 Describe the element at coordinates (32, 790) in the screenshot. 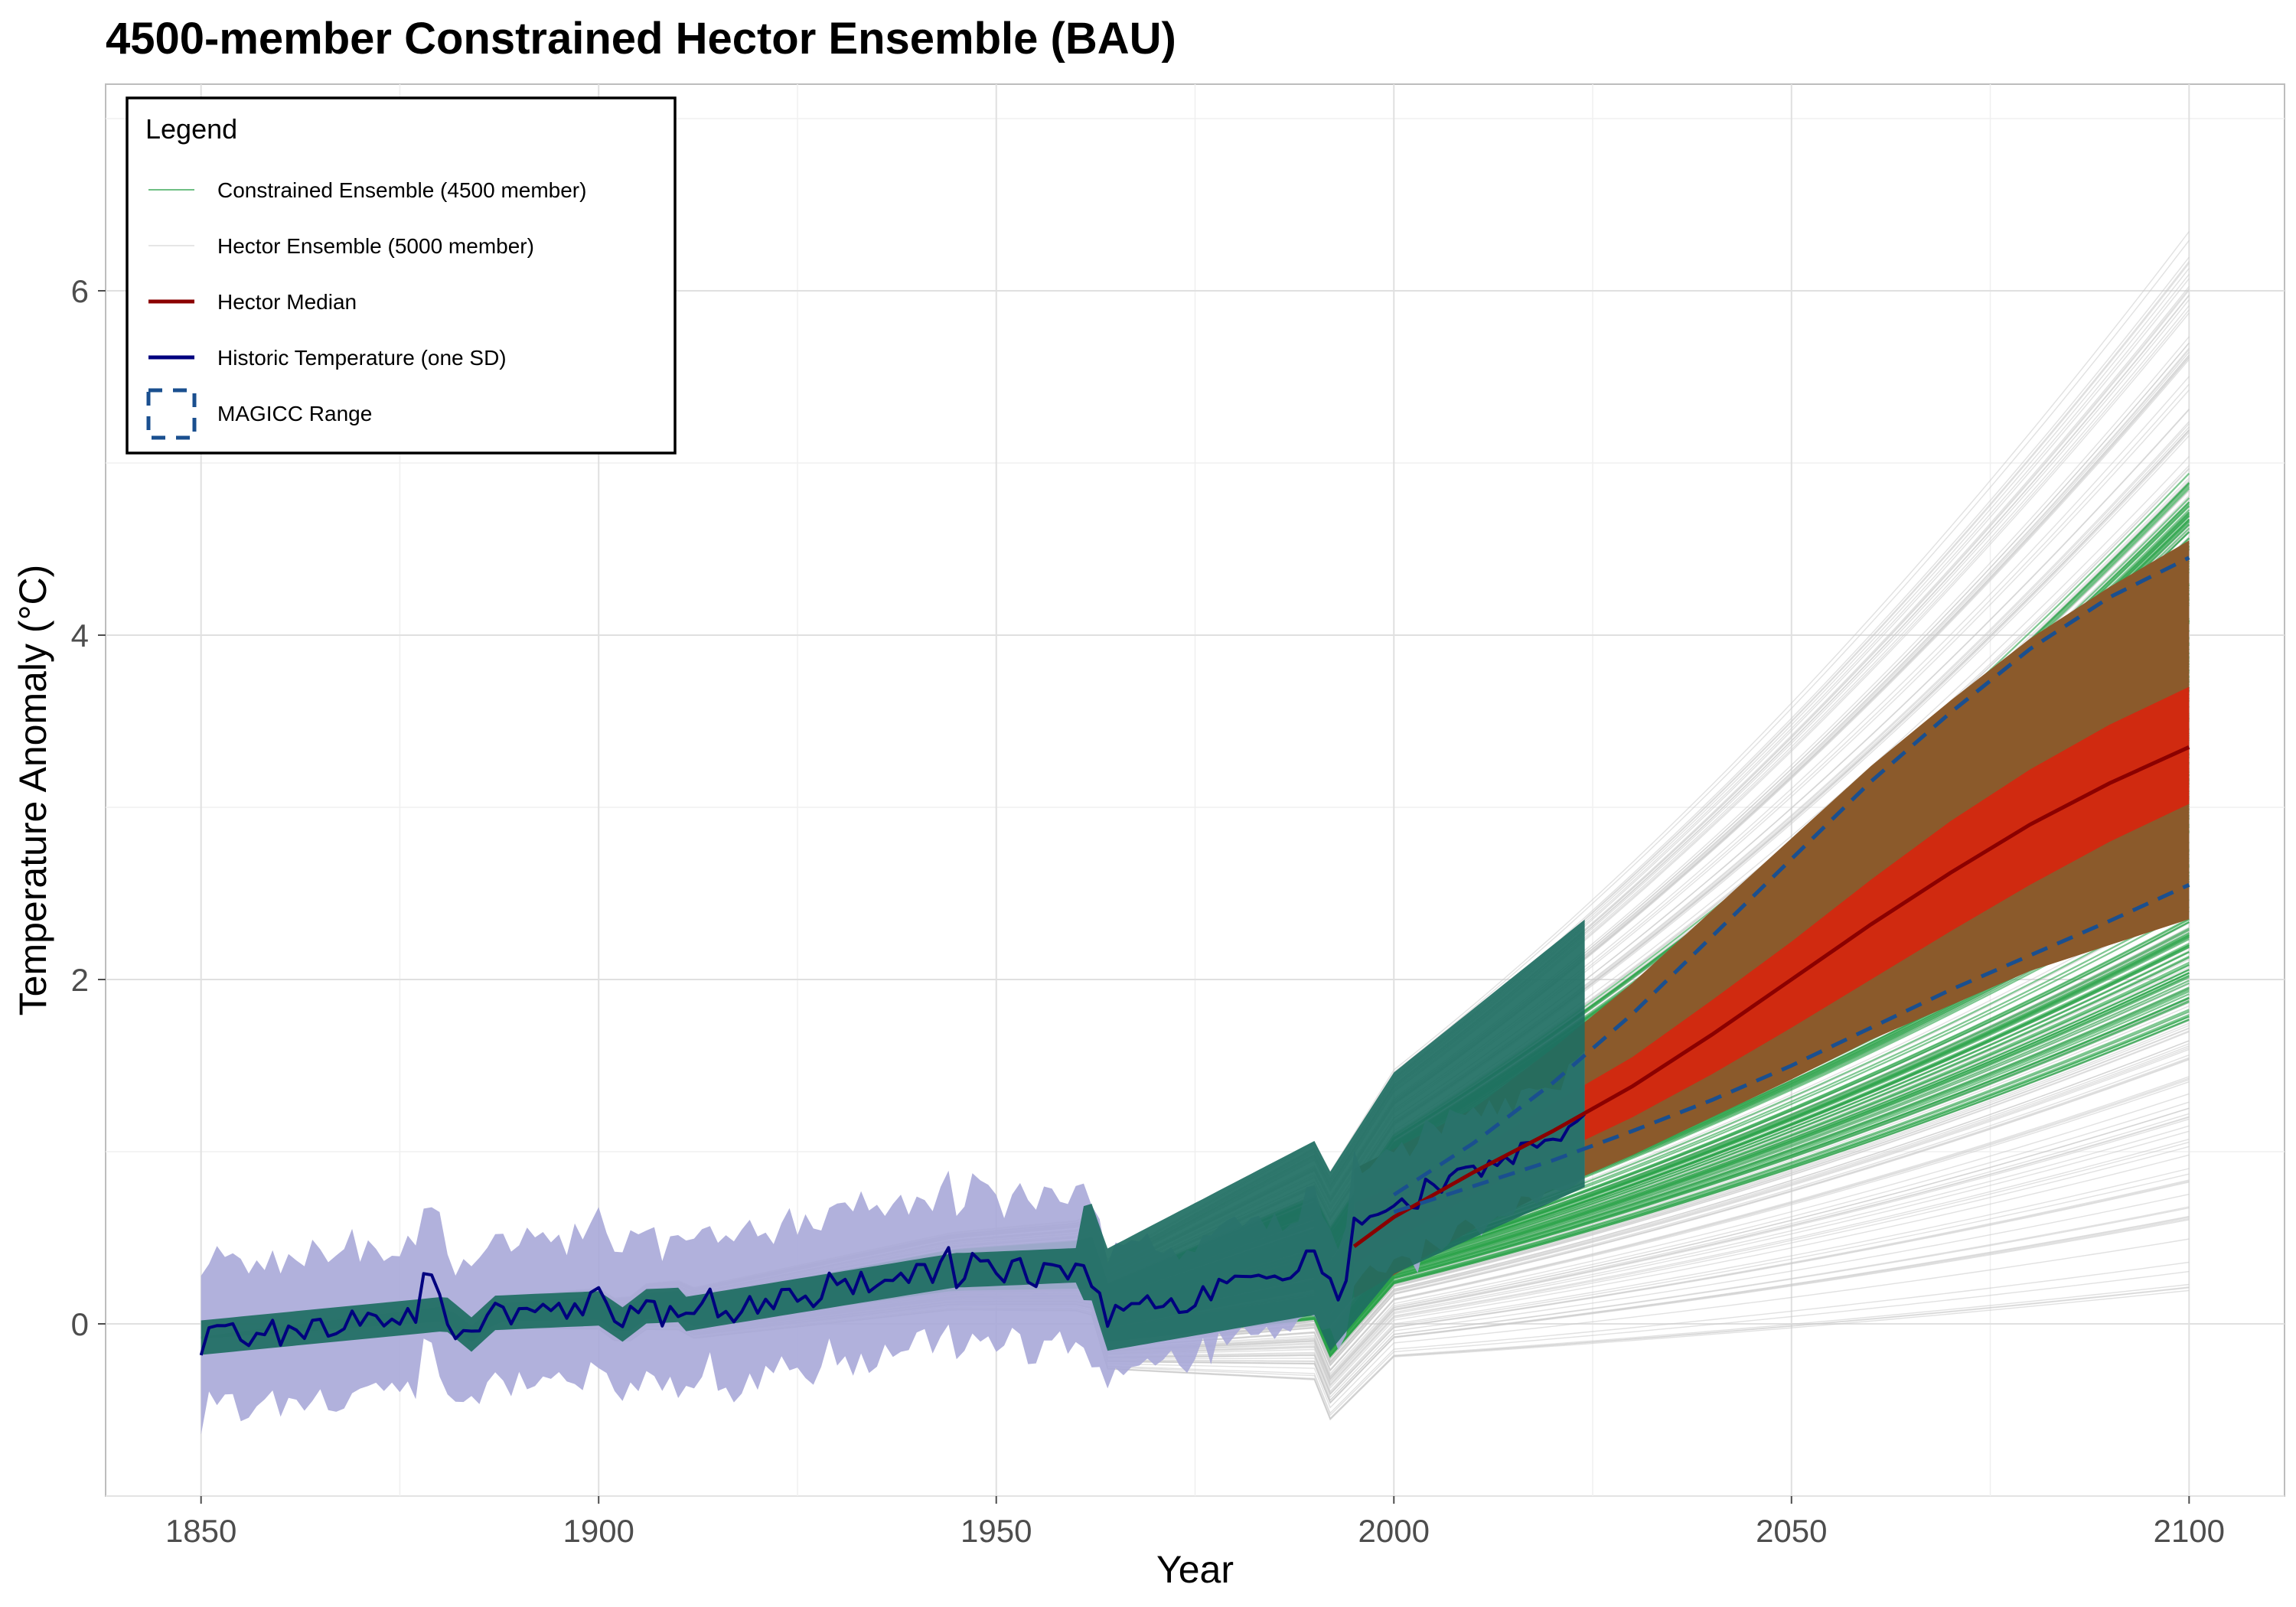

I see `y-axis-label: Temperature Anomaly (°C)` at that location.